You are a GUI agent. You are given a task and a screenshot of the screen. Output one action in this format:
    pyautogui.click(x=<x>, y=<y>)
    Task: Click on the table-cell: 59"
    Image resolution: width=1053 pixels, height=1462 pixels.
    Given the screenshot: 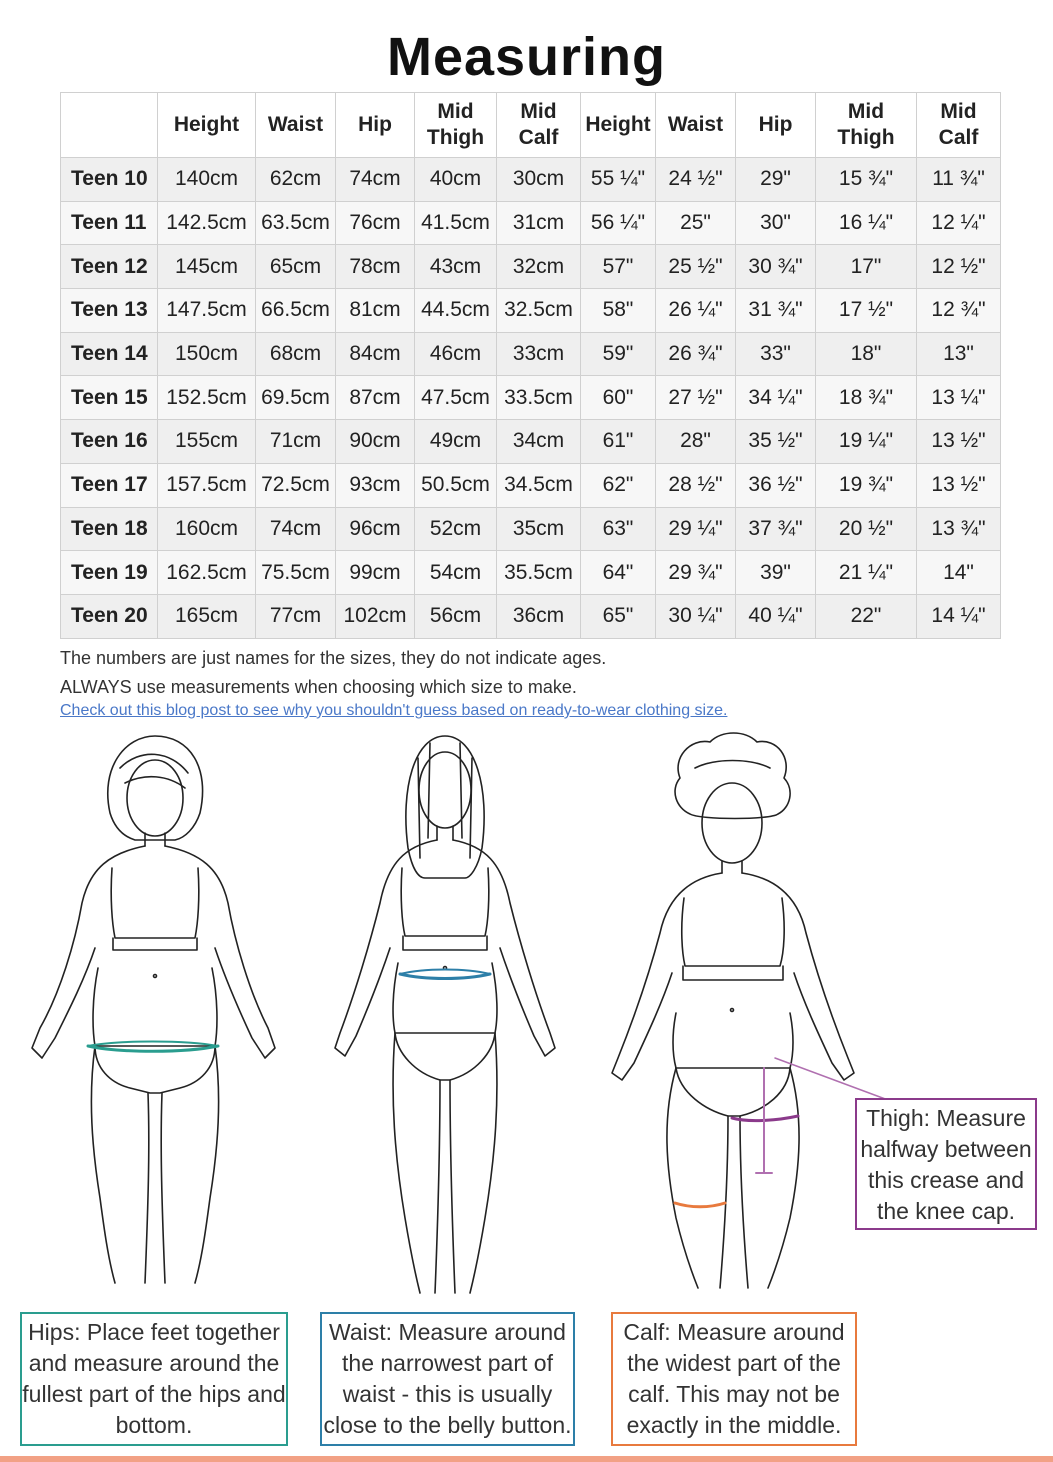 What is the action you would take?
    pyautogui.click(x=618, y=354)
    